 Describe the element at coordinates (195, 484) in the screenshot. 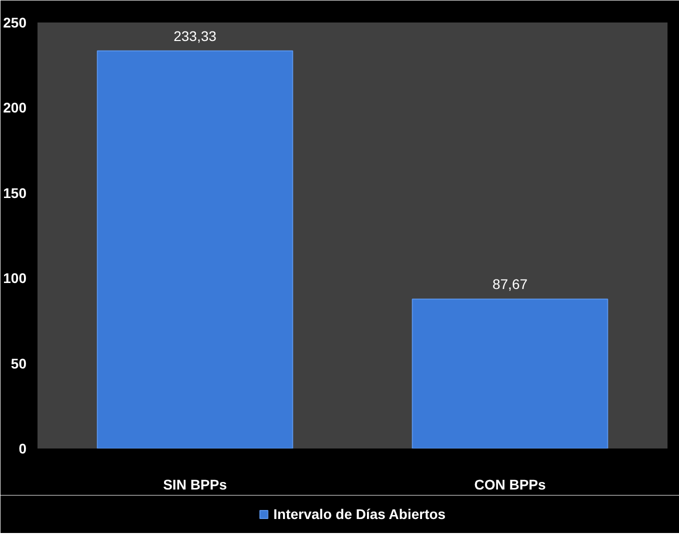

I see `x-tick-label: SIN BPPs` at that location.